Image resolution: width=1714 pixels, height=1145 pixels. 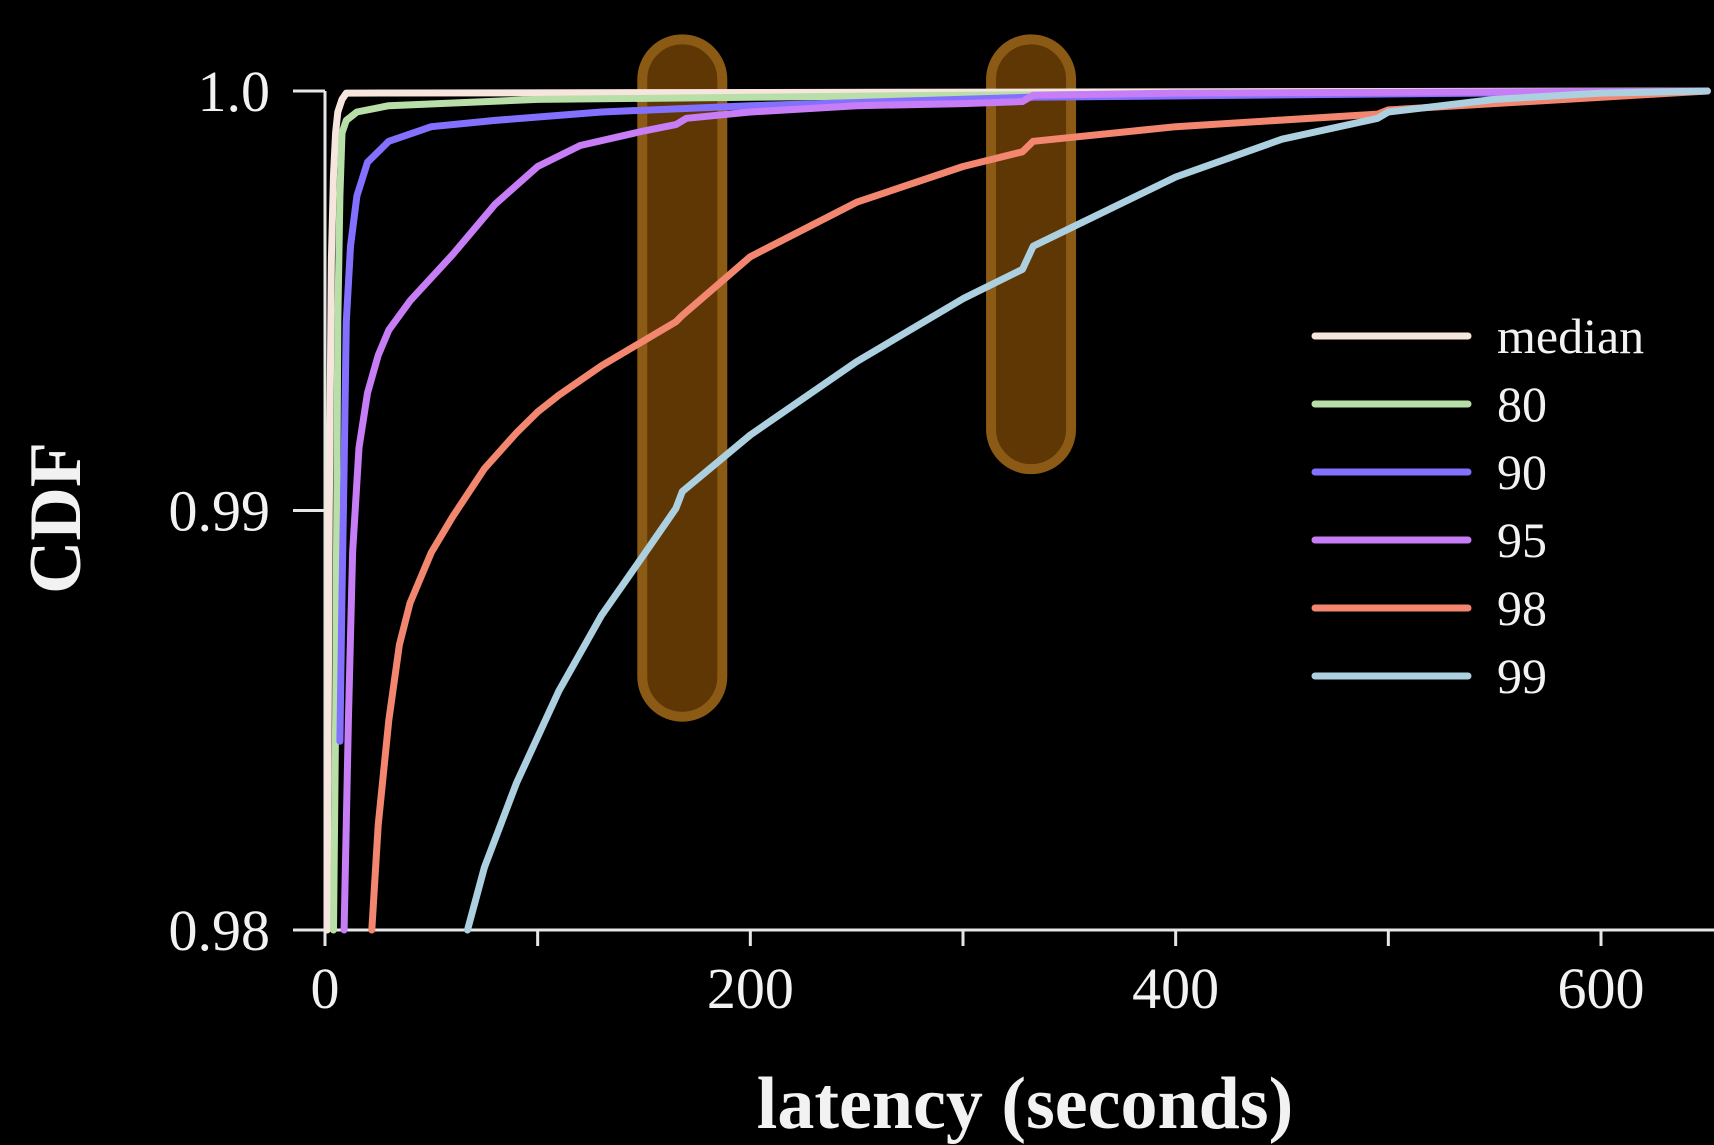 I want to click on y-tick-label: 0.98, so click(x=220, y=930).